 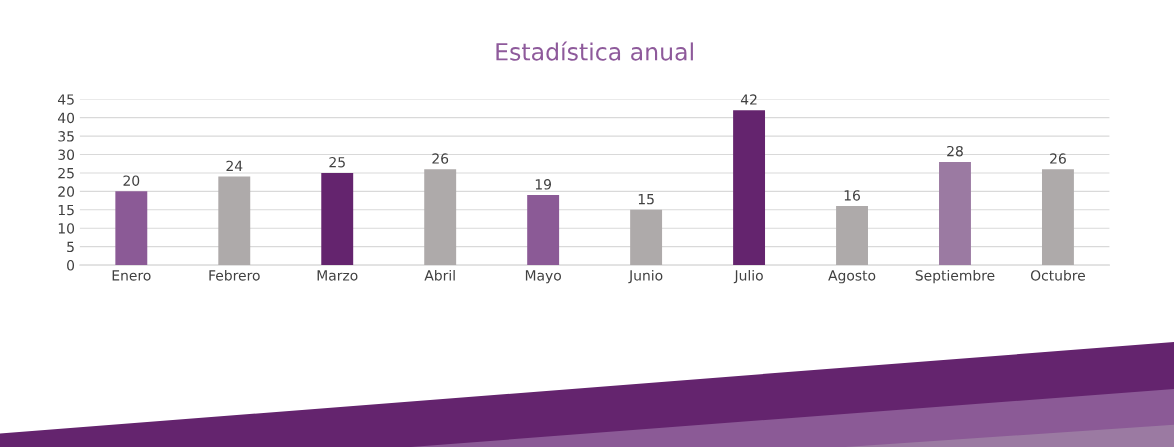 I want to click on x-tick-label: Marzo, so click(x=337, y=275).